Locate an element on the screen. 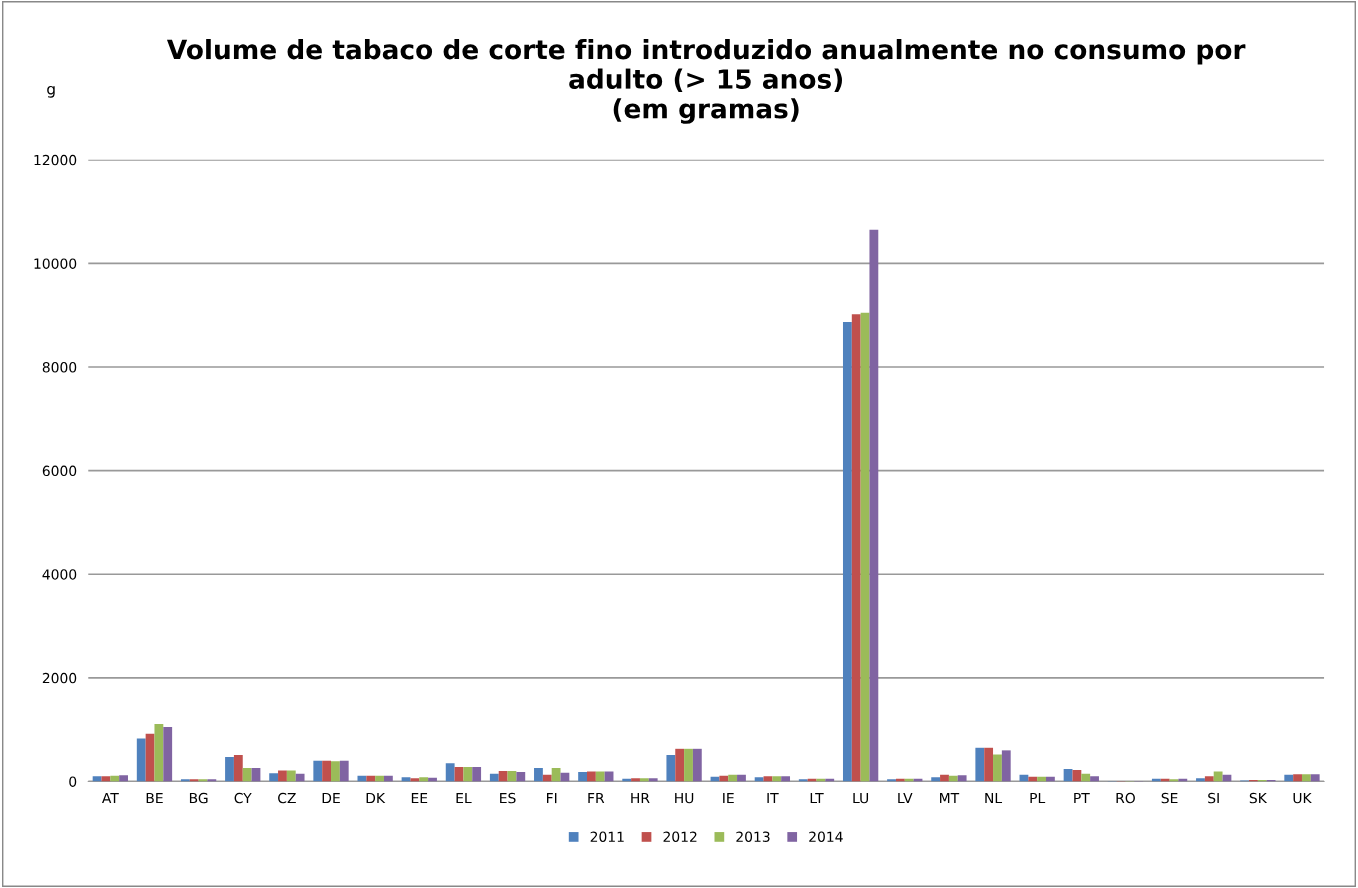  legend-label: 2012 is located at coordinates (680, 836).